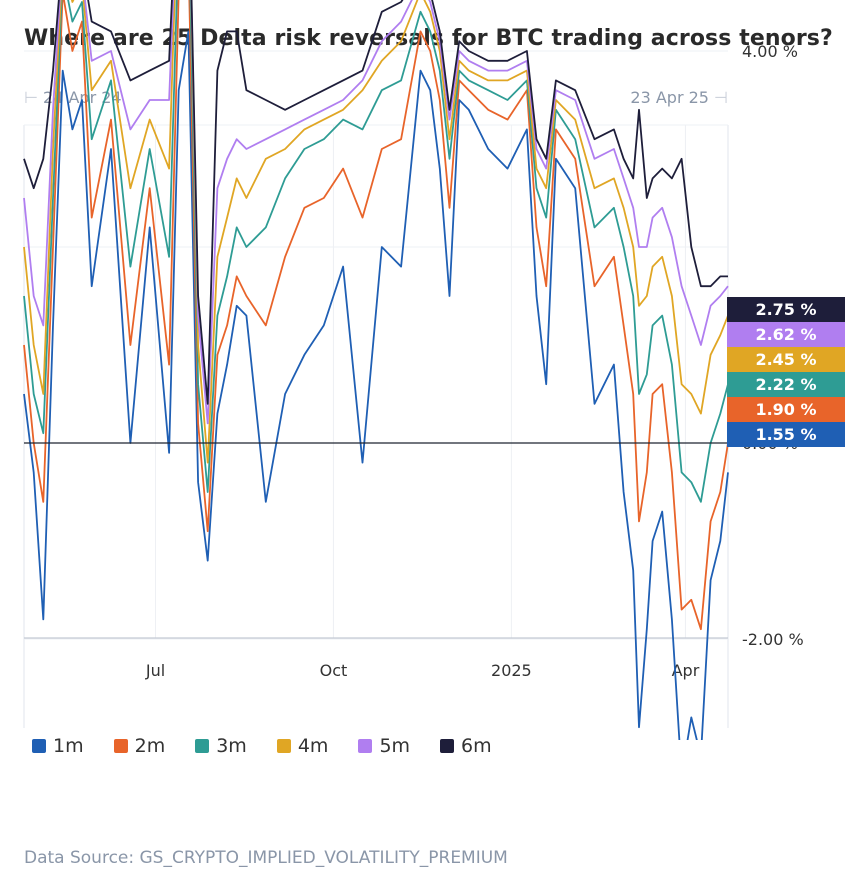 The height and width of the screenshot is (876, 862). I want to click on x-tick-label: Jul, so click(155, 670).